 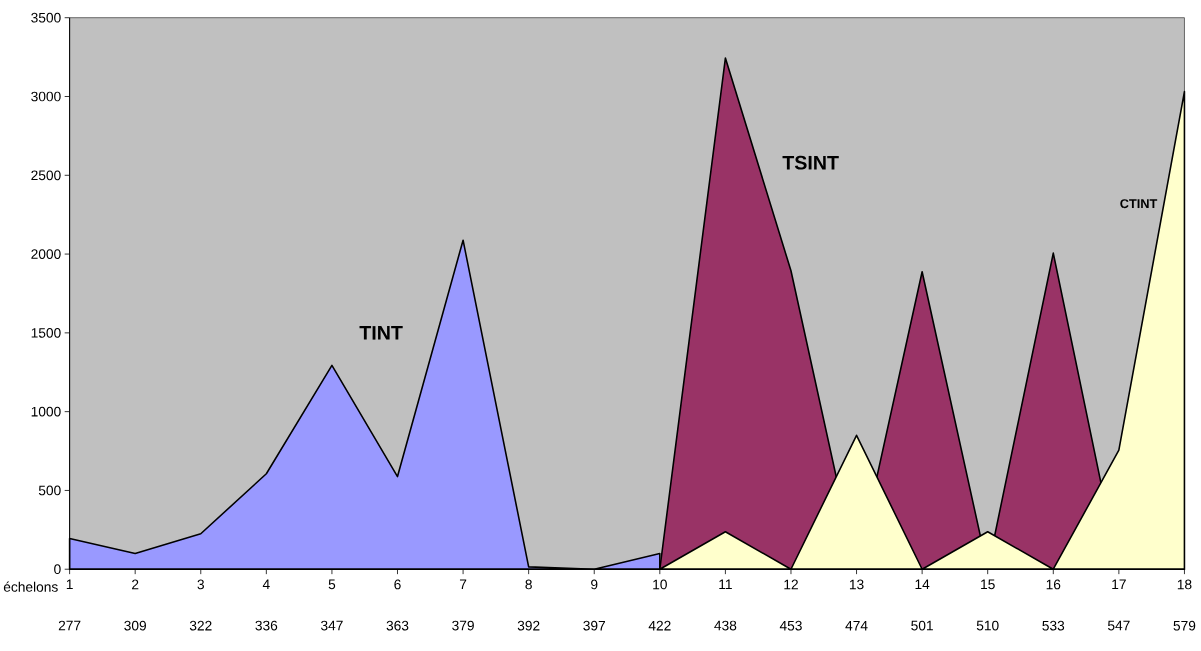 I want to click on category-label: 12 453, so click(x=790, y=605).